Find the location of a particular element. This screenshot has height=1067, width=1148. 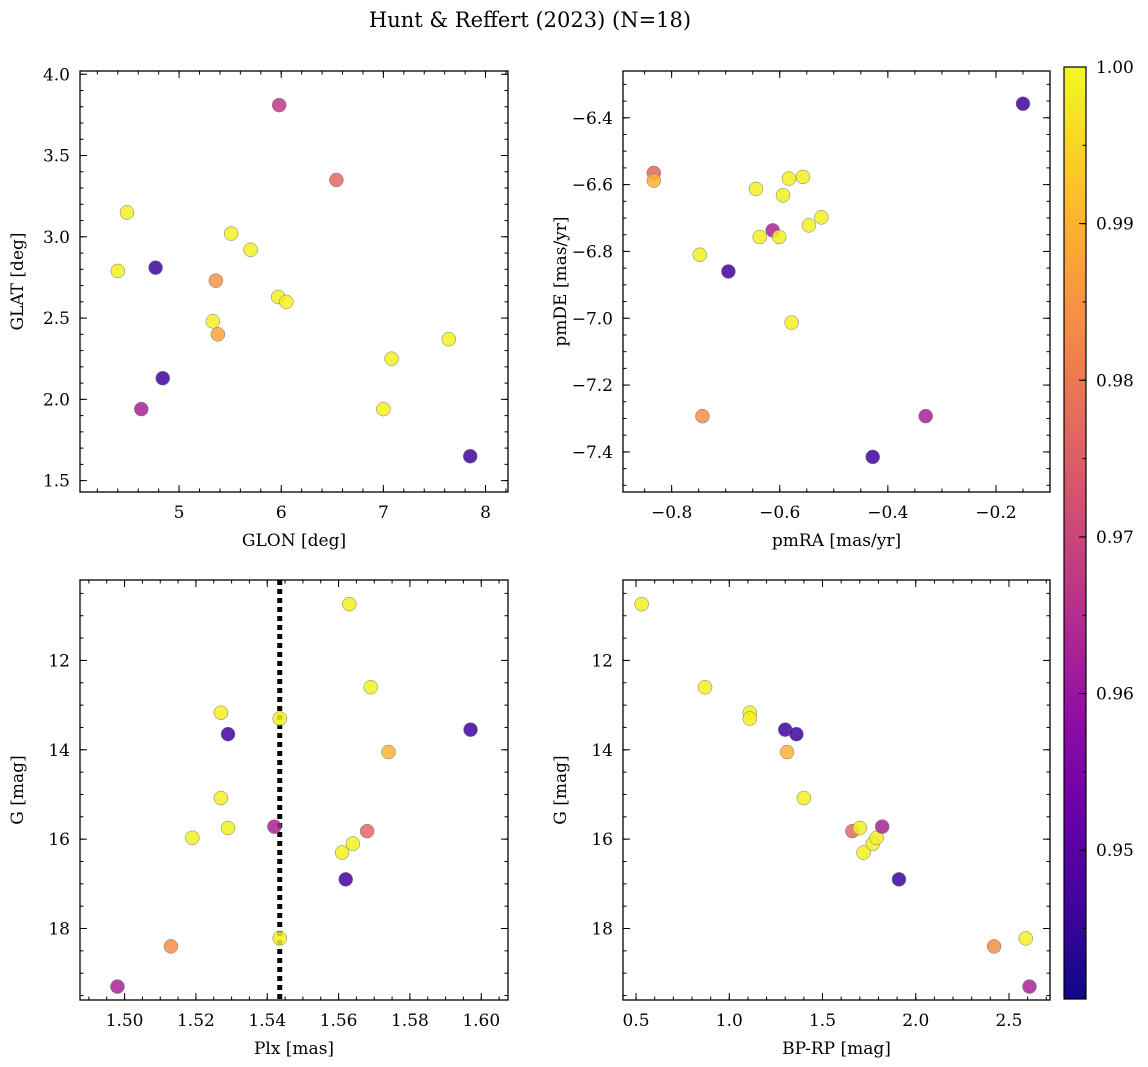

y-axis-label: G [mag] is located at coordinates (561, 789).